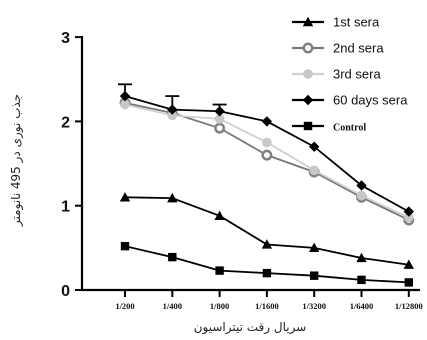  Describe the element at coordinates (358, 48) in the screenshot. I see `legend-label: 2nd sera` at that location.